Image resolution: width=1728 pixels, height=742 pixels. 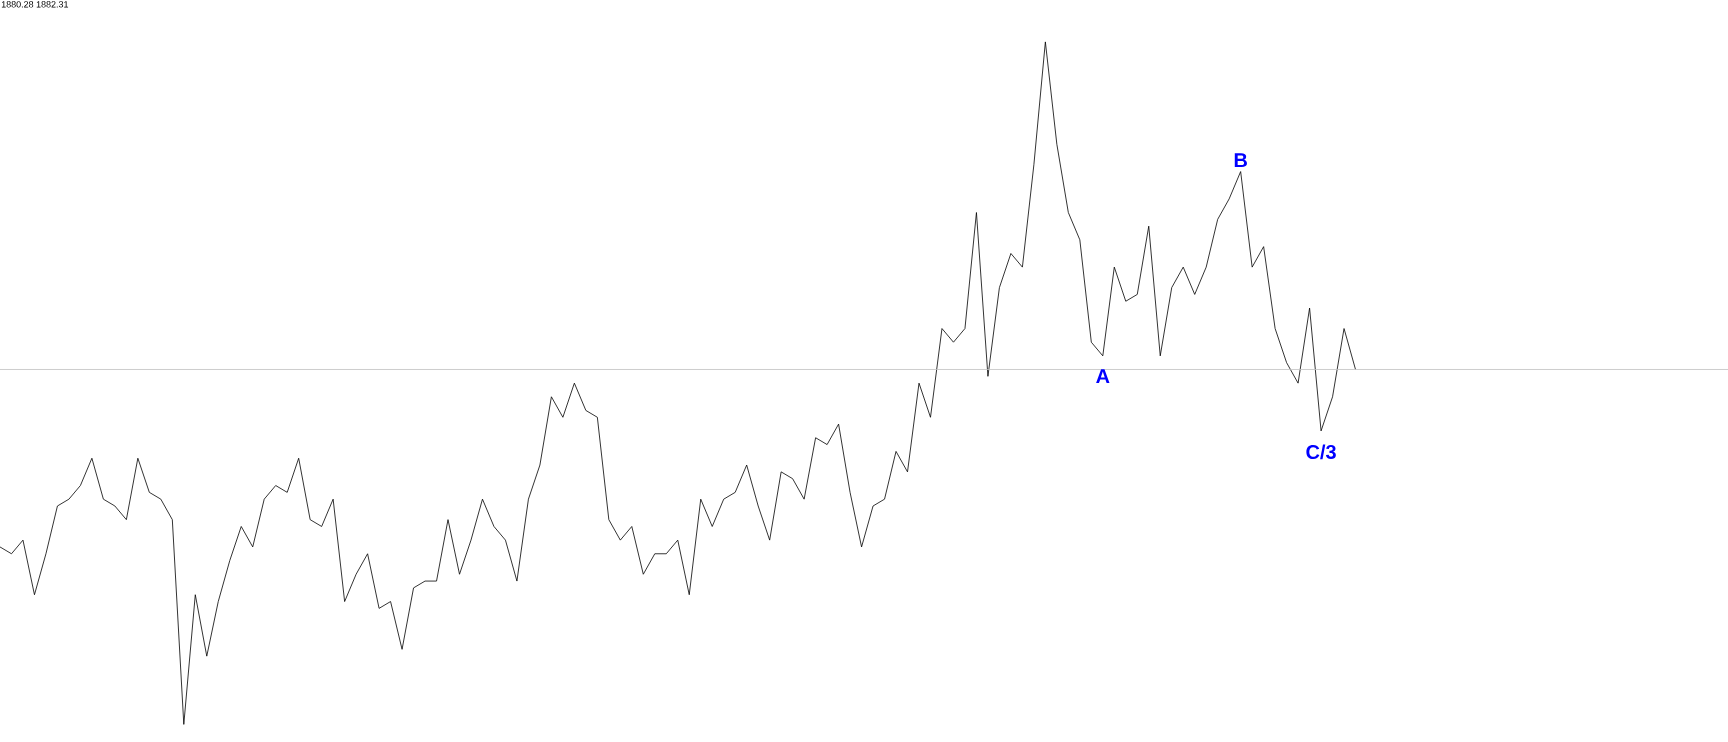 I want to click on text: 1880.28 1882.31, so click(x=35, y=4).